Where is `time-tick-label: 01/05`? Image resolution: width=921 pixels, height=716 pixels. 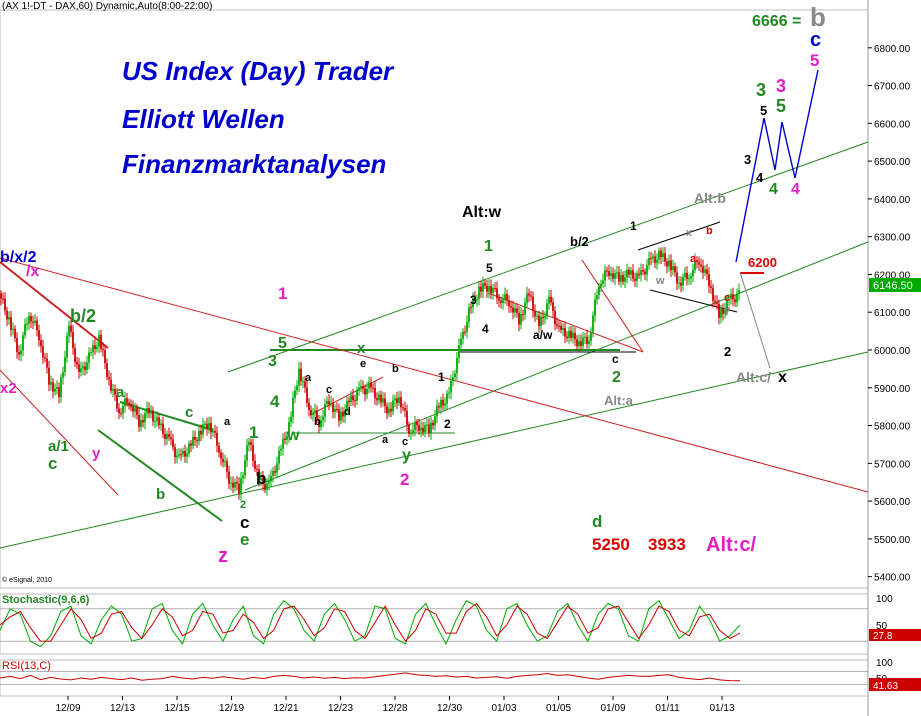
time-tick-label: 01/05 is located at coordinates (558, 708).